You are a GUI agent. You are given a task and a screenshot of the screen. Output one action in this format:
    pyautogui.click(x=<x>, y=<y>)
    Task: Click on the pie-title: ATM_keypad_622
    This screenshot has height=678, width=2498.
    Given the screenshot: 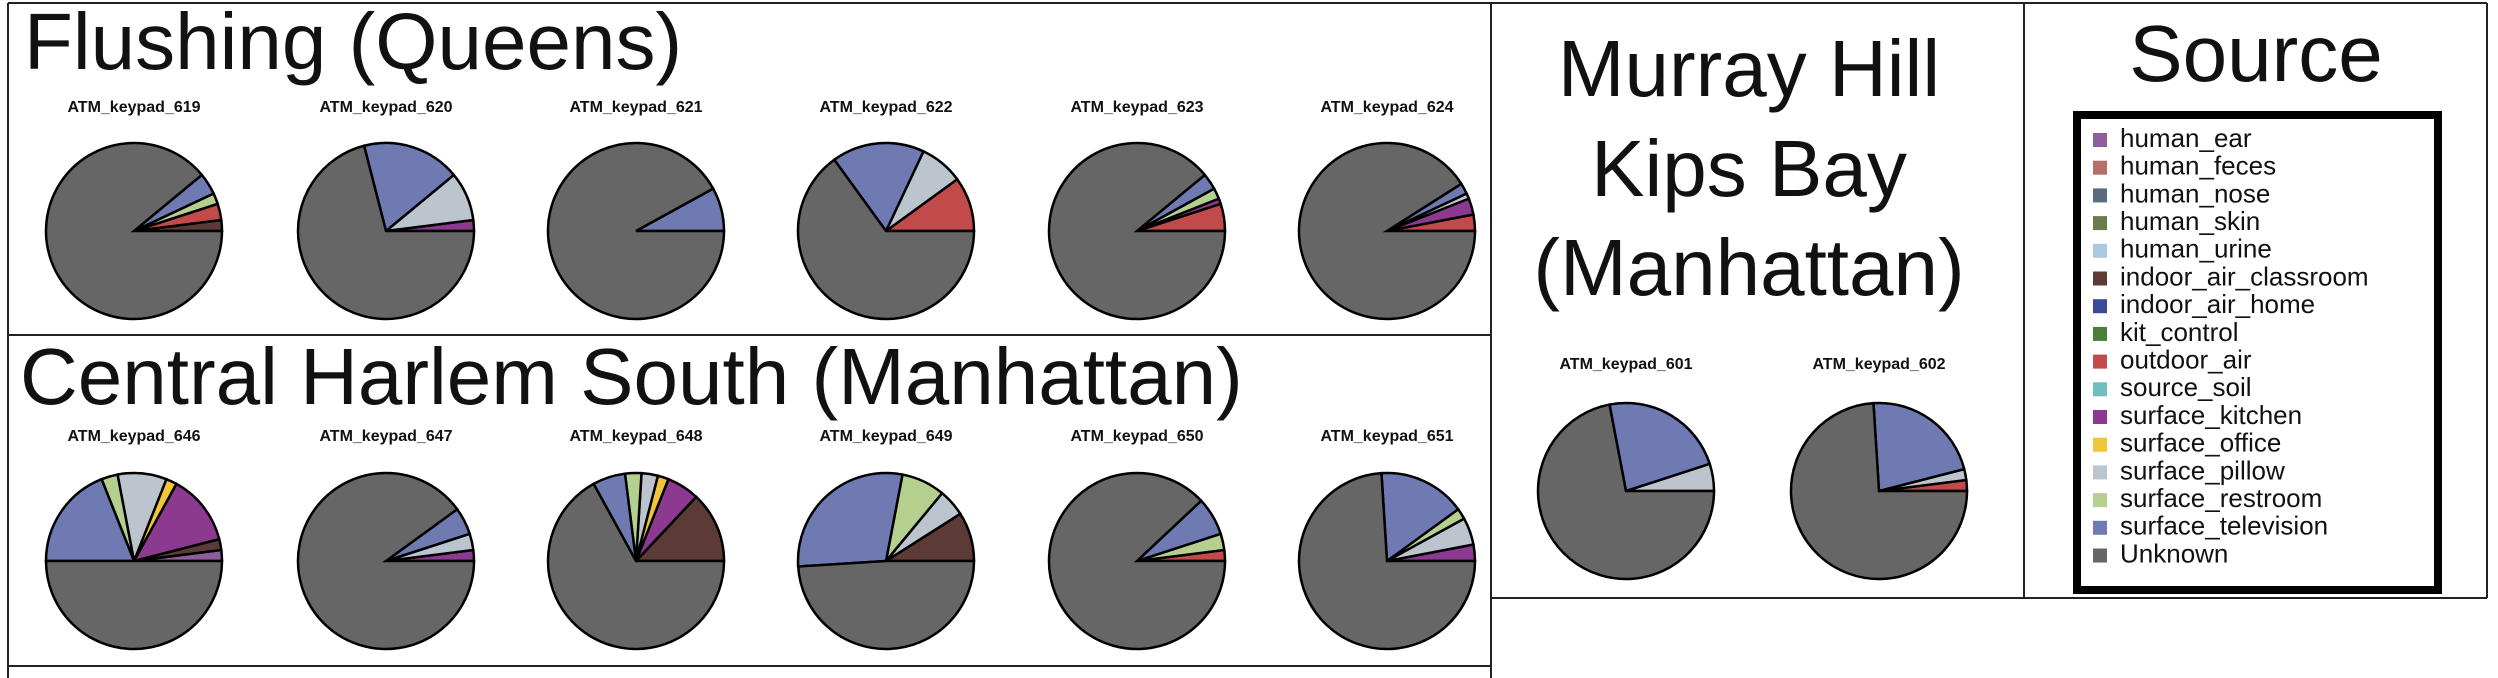 What is the action you would take?
    pyautogui.click(x=885, y=107)
    